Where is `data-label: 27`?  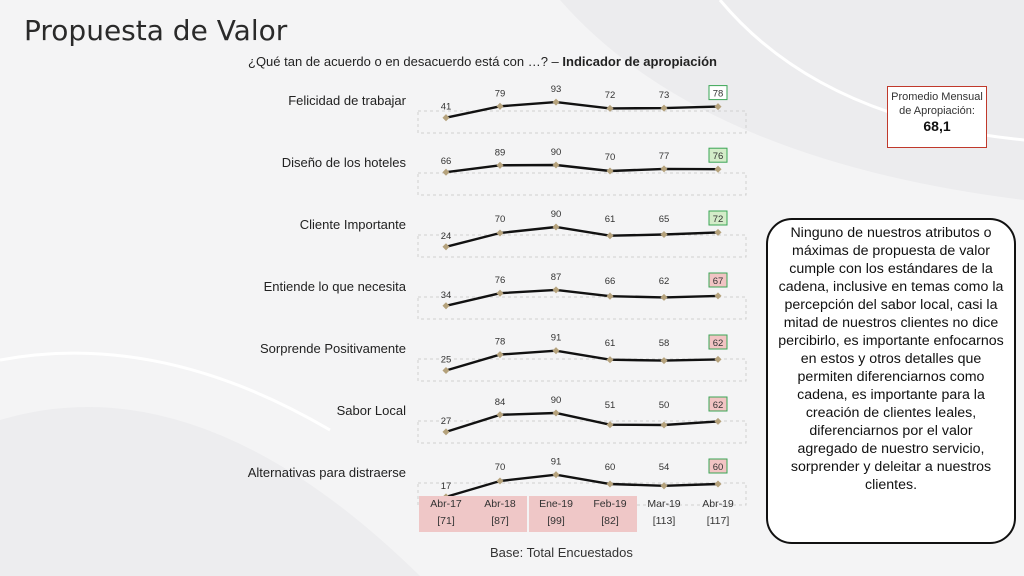
data-label: 27 is located at coordinates (446, 421).